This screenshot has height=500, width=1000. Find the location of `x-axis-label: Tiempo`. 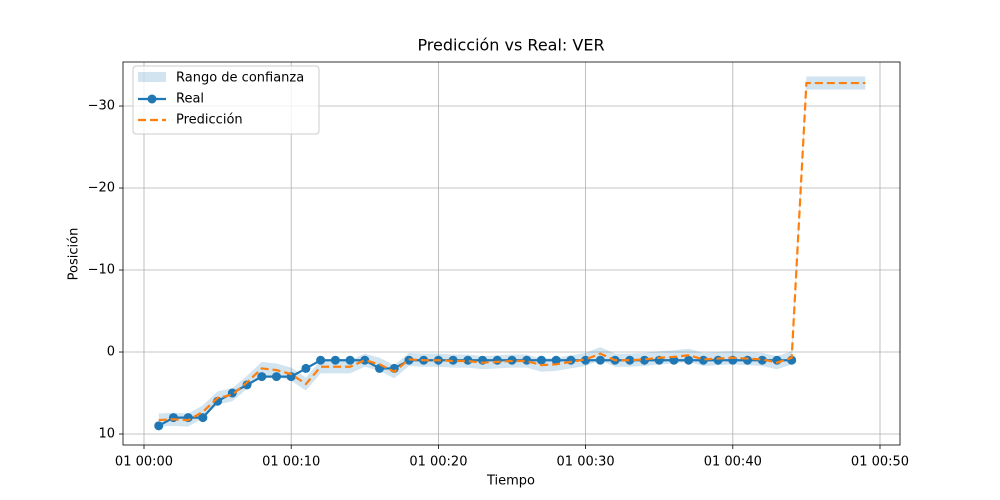

x-axis-label: Tiempo is located at coordinates (510, 481).